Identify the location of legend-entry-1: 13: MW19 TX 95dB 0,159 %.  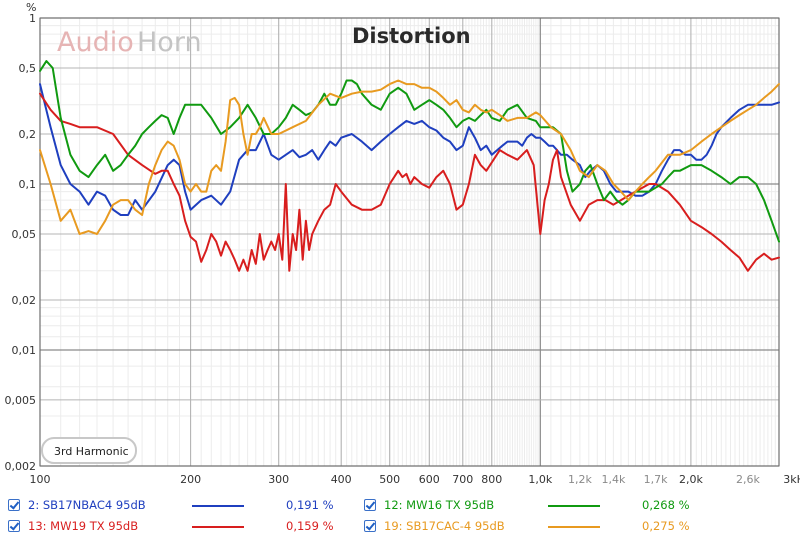
(198, 527).